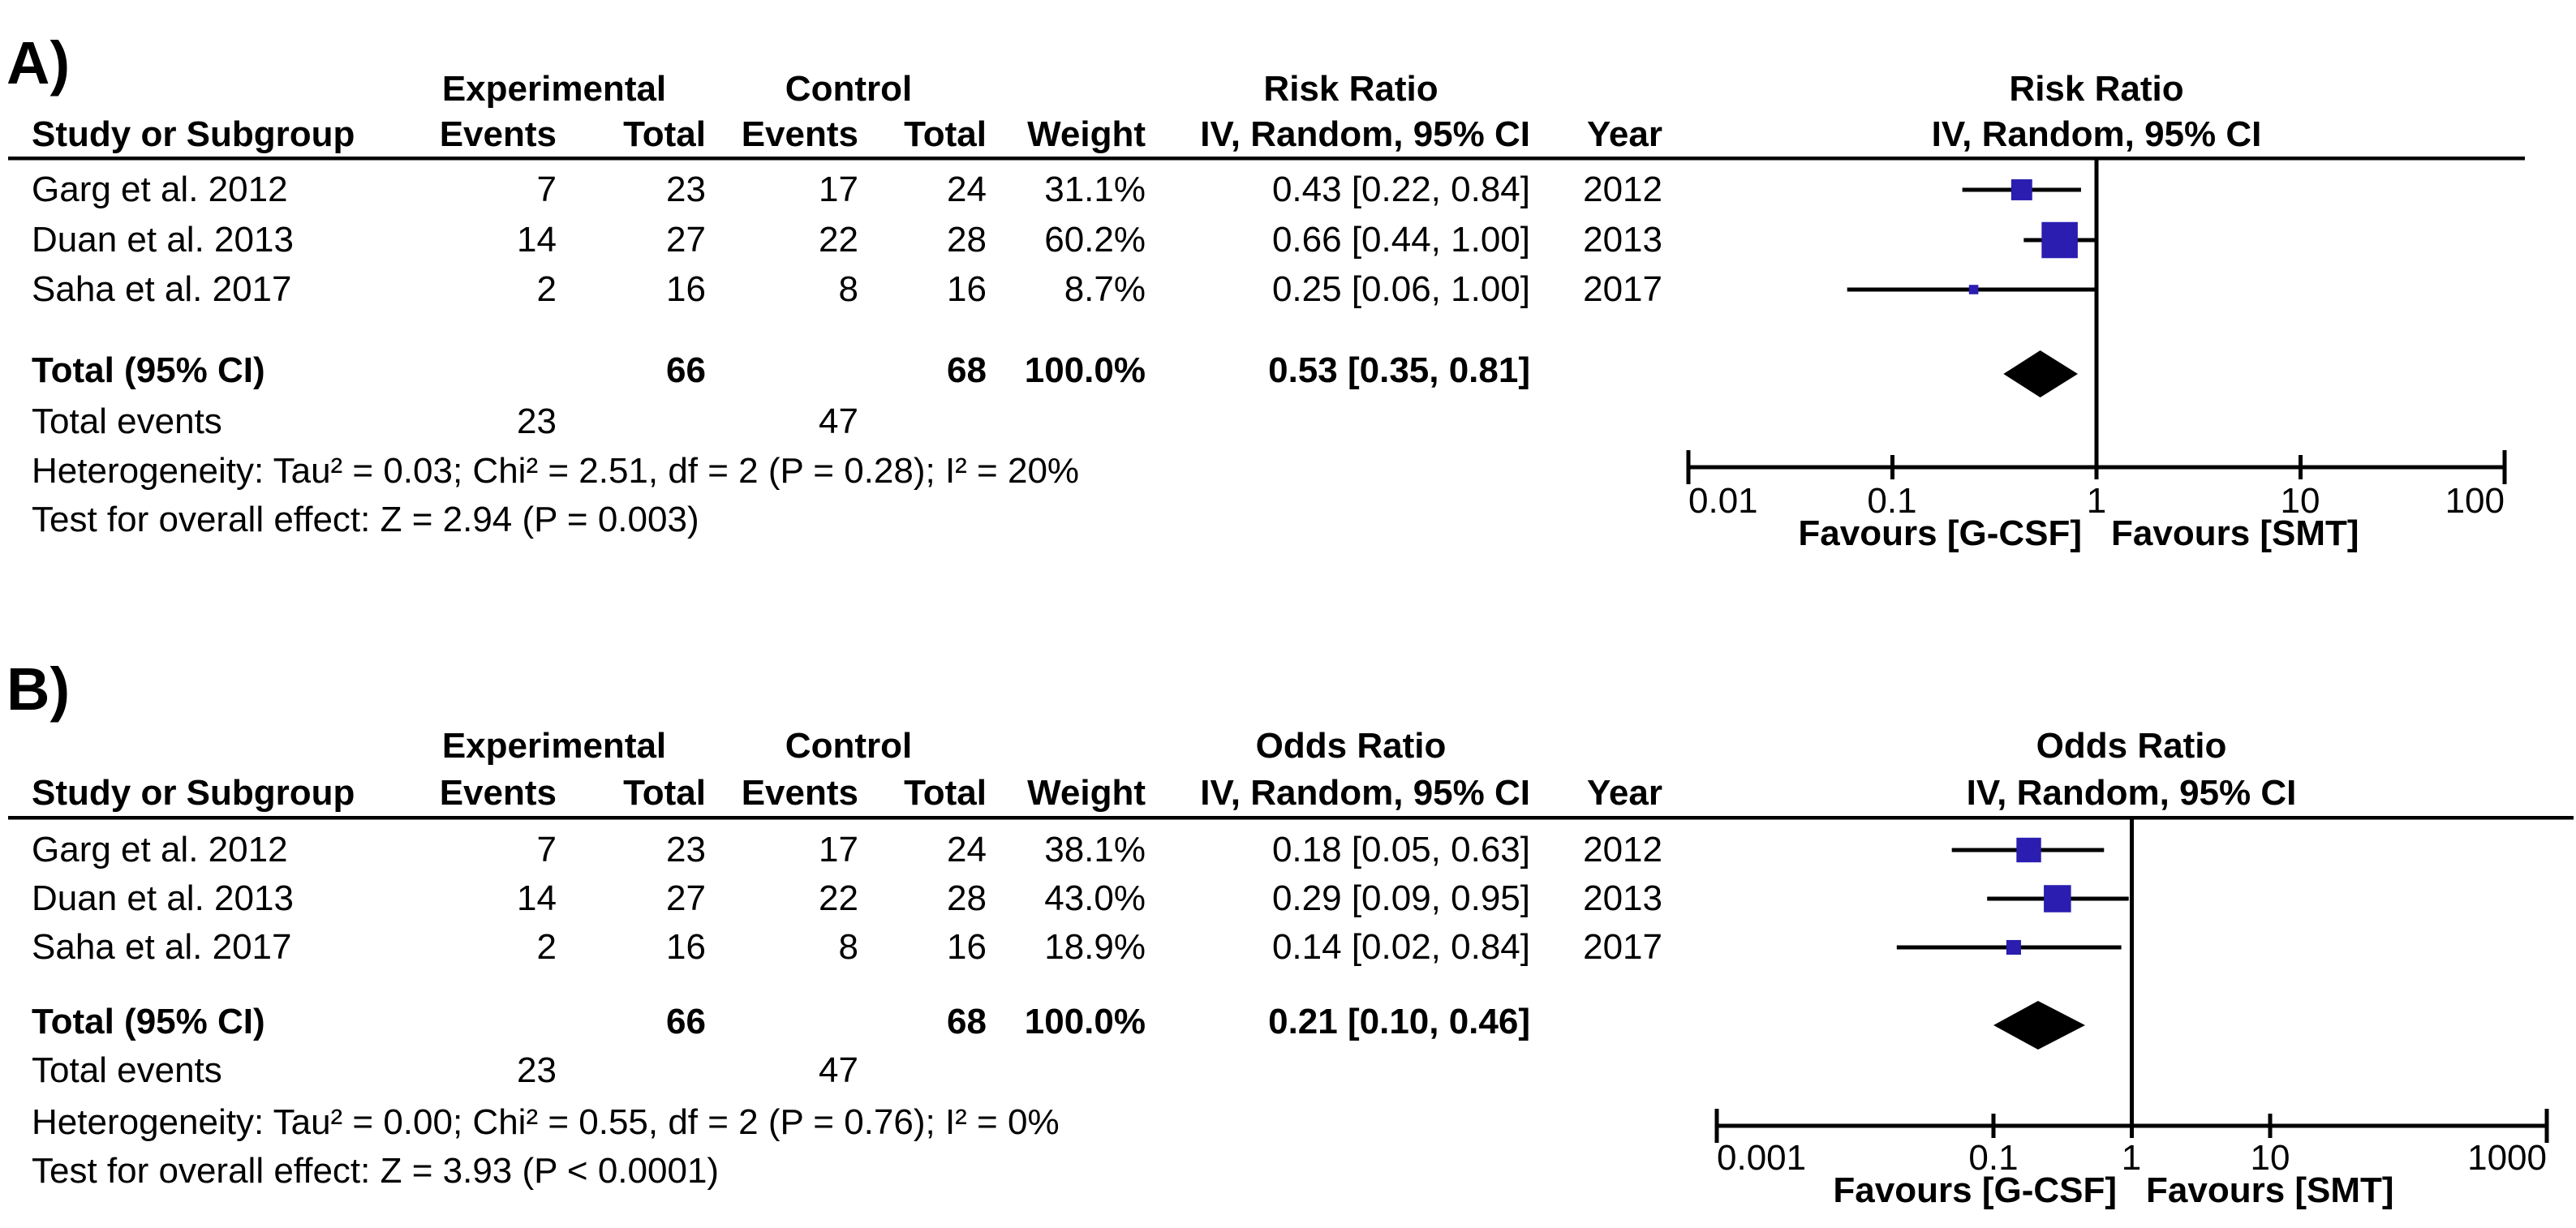  What do you see at coordinates (686, 370) in the screenshot?
I see `total-exp-sum: 66` at bounding box center [686, 370].